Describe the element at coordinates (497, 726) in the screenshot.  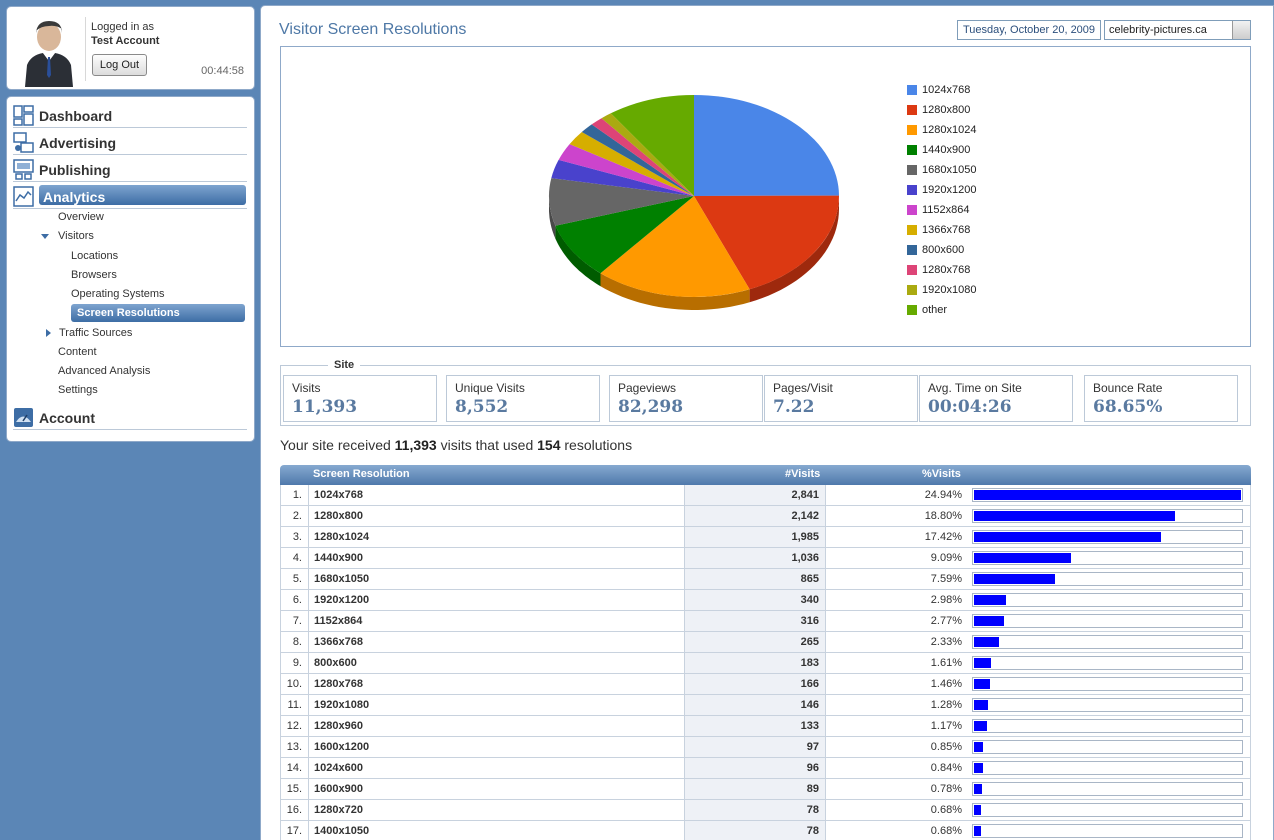
I see `row-resolution: 1280x960` at that location.